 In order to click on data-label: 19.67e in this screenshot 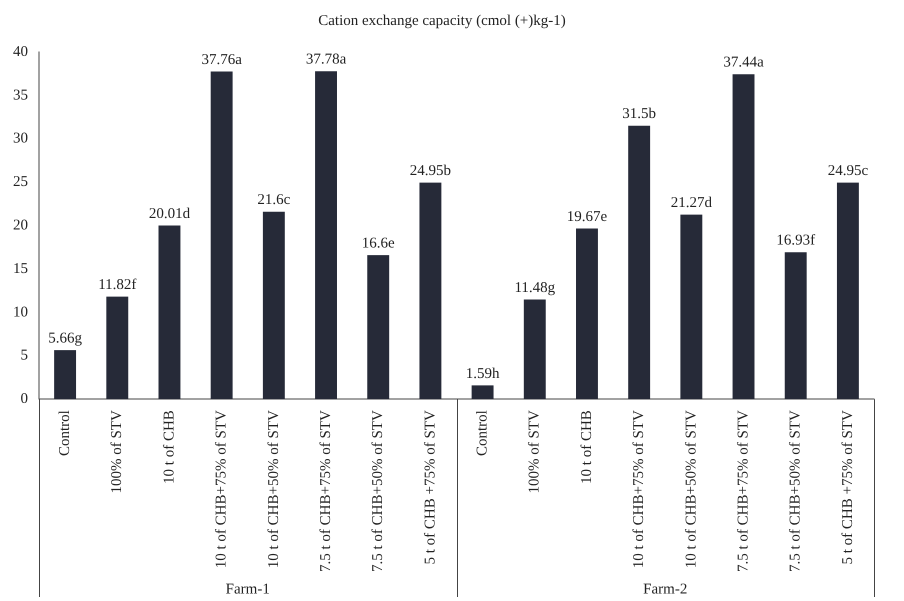, I will do `click(587, 216)`.